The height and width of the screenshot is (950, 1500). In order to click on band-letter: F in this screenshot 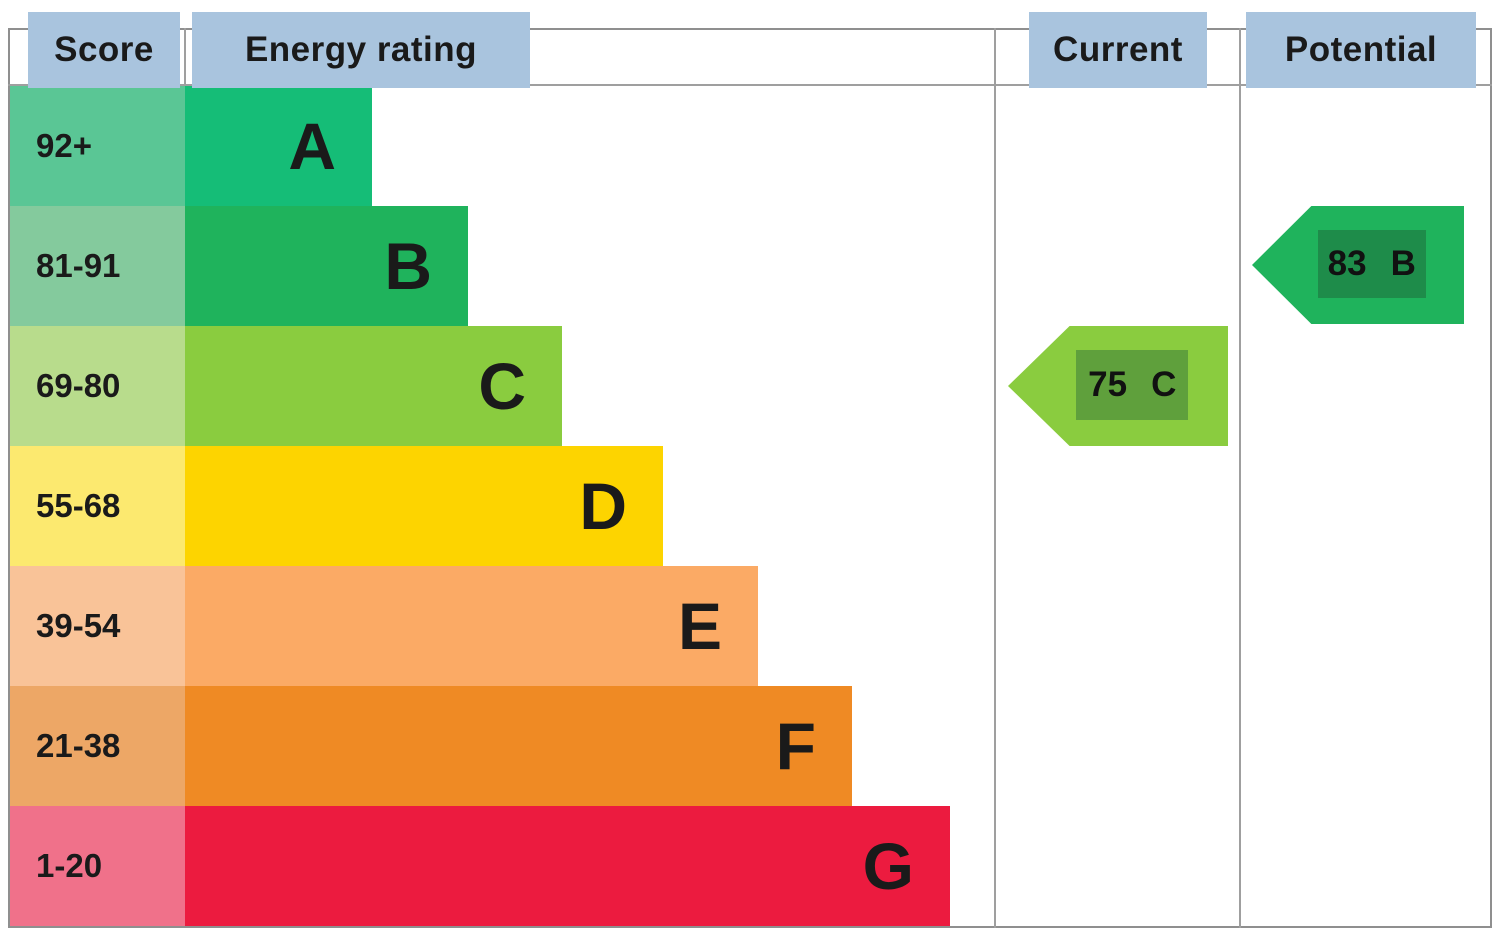, I will do `click(795, 746)`.